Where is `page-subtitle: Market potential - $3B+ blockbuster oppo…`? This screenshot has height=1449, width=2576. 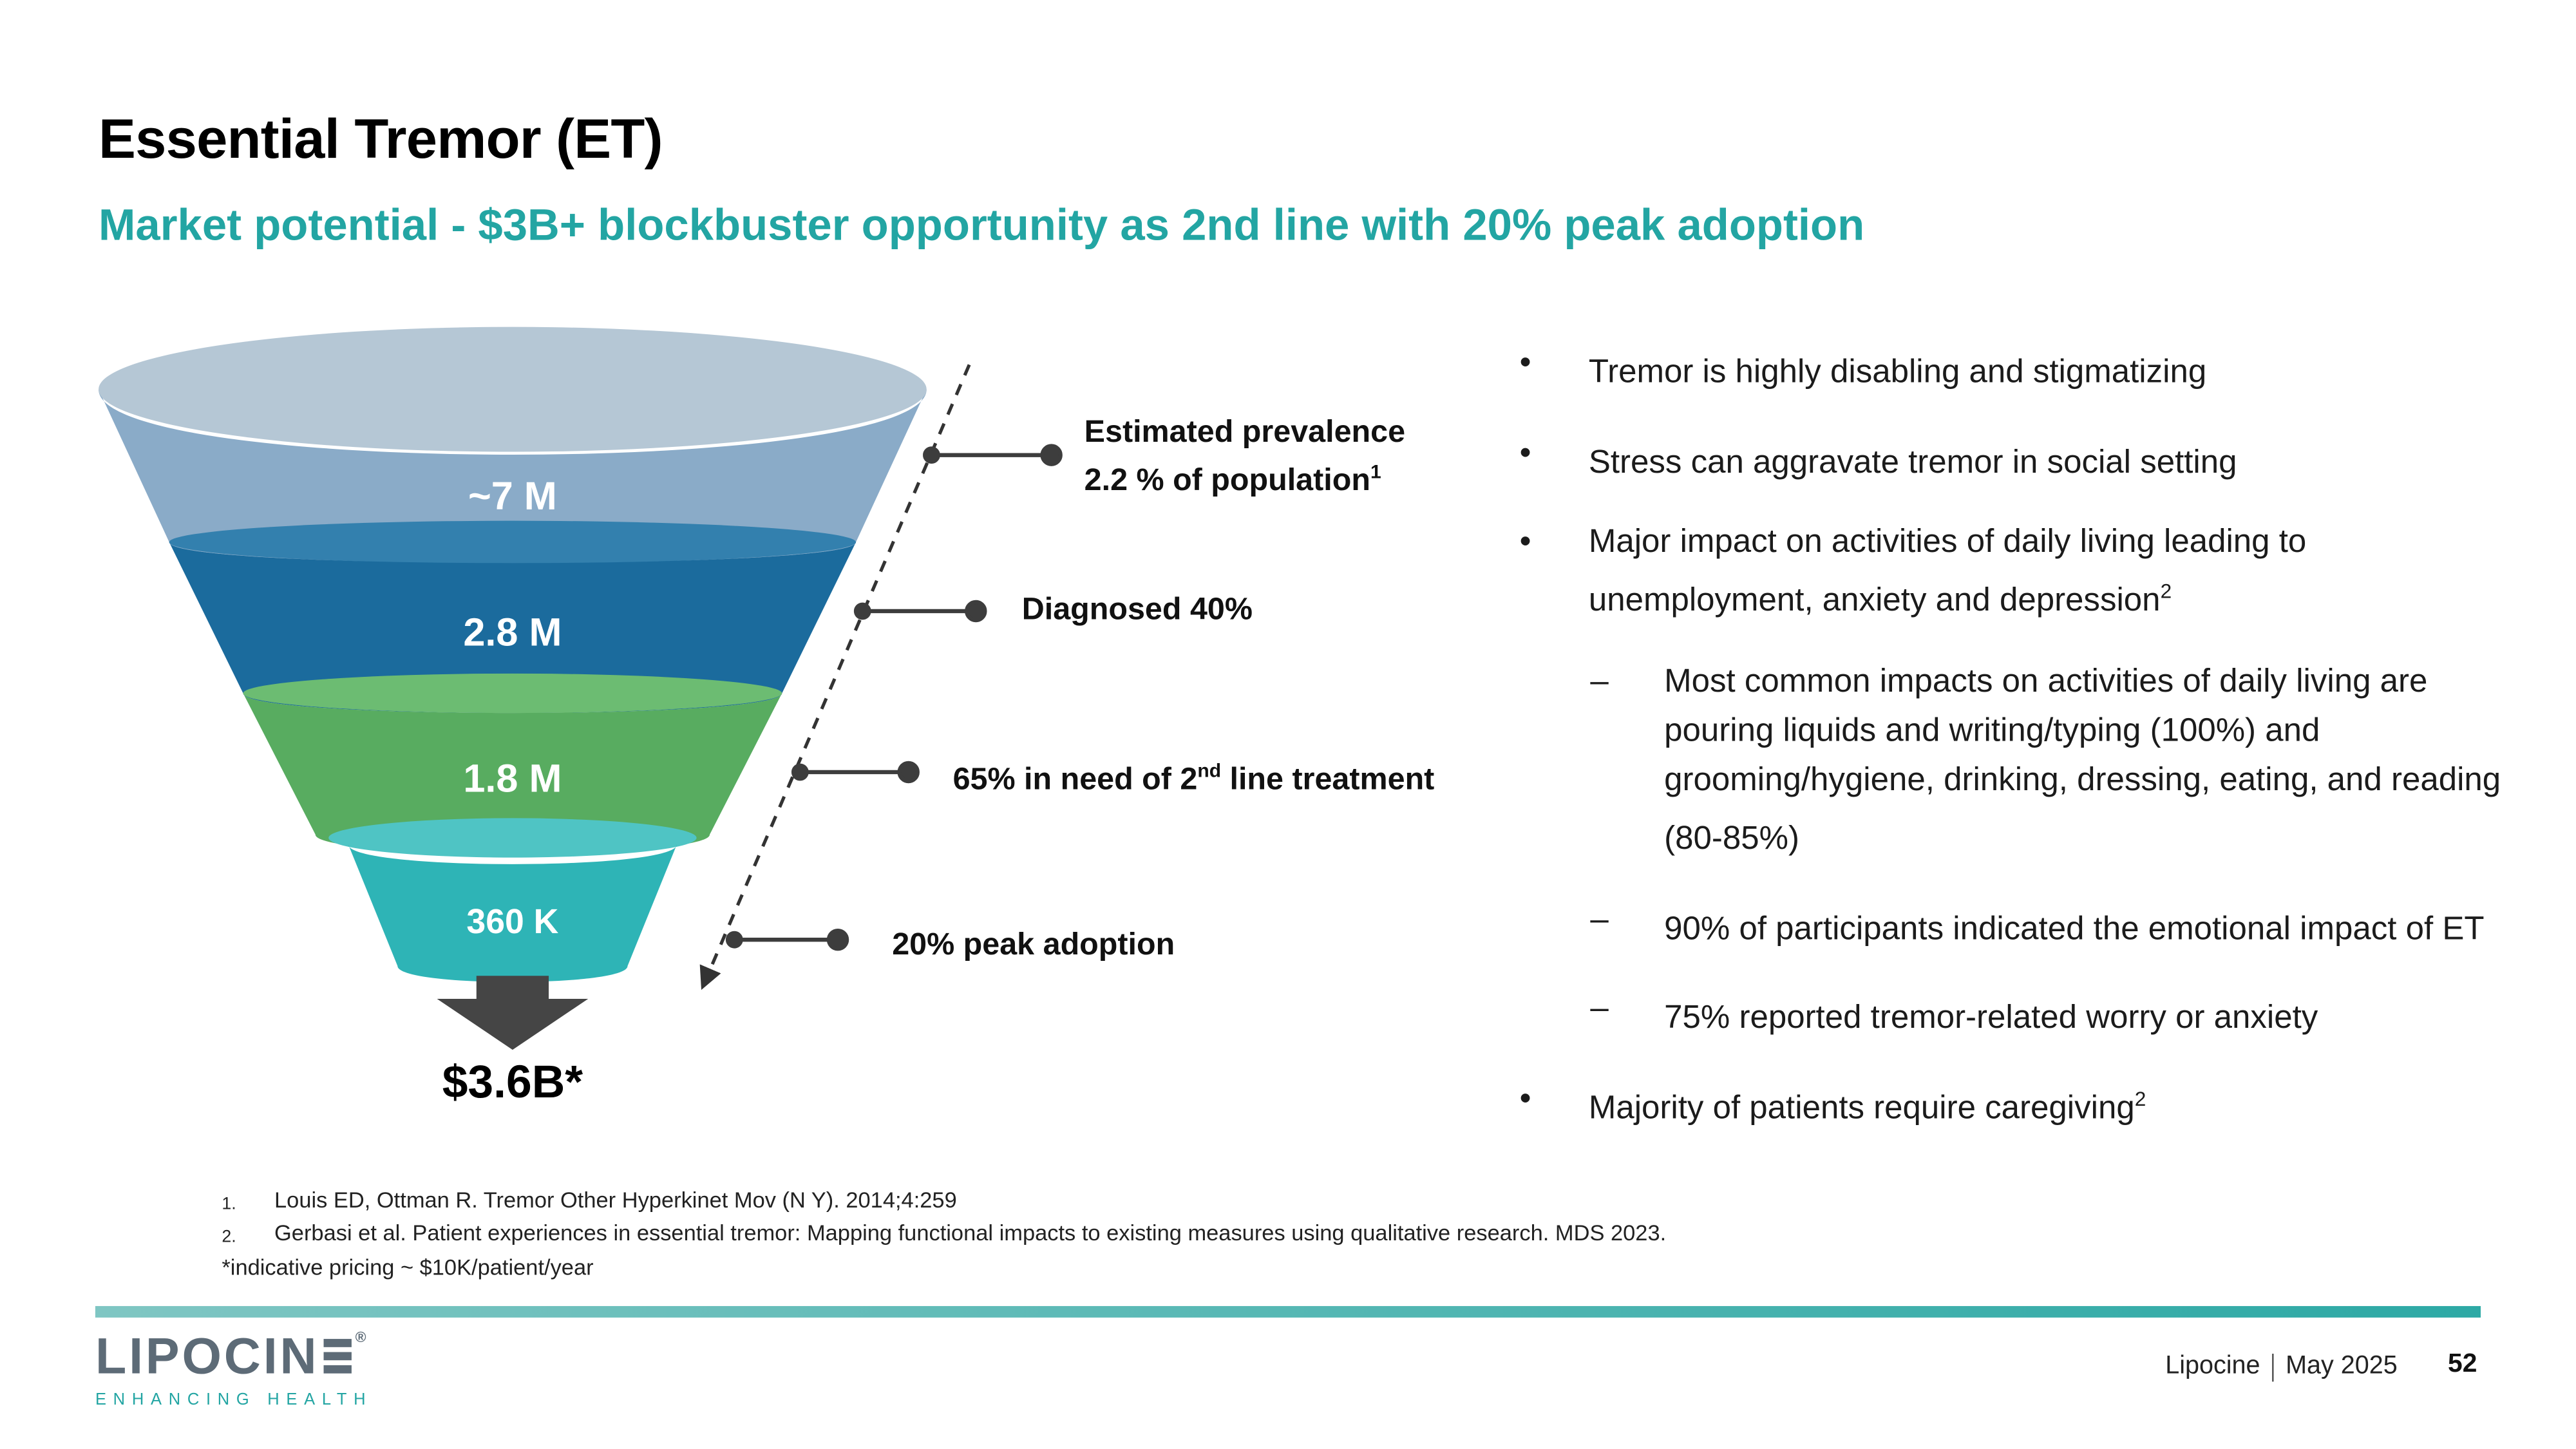
page-subtitle: Market potential - $3B+ blockbuster oppo… is located at coordinates (982, 225).